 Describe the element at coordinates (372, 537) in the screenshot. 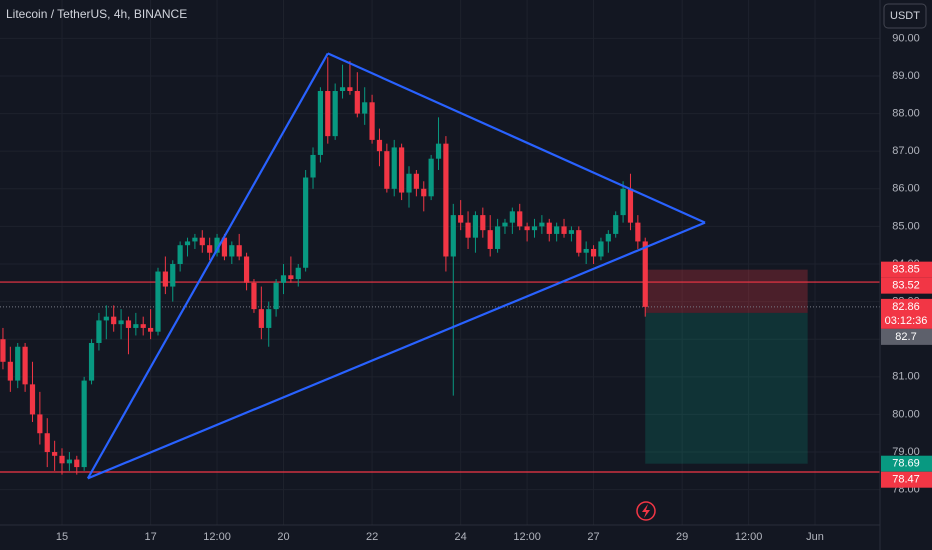

I see `x-tick-label: 22` at that location.